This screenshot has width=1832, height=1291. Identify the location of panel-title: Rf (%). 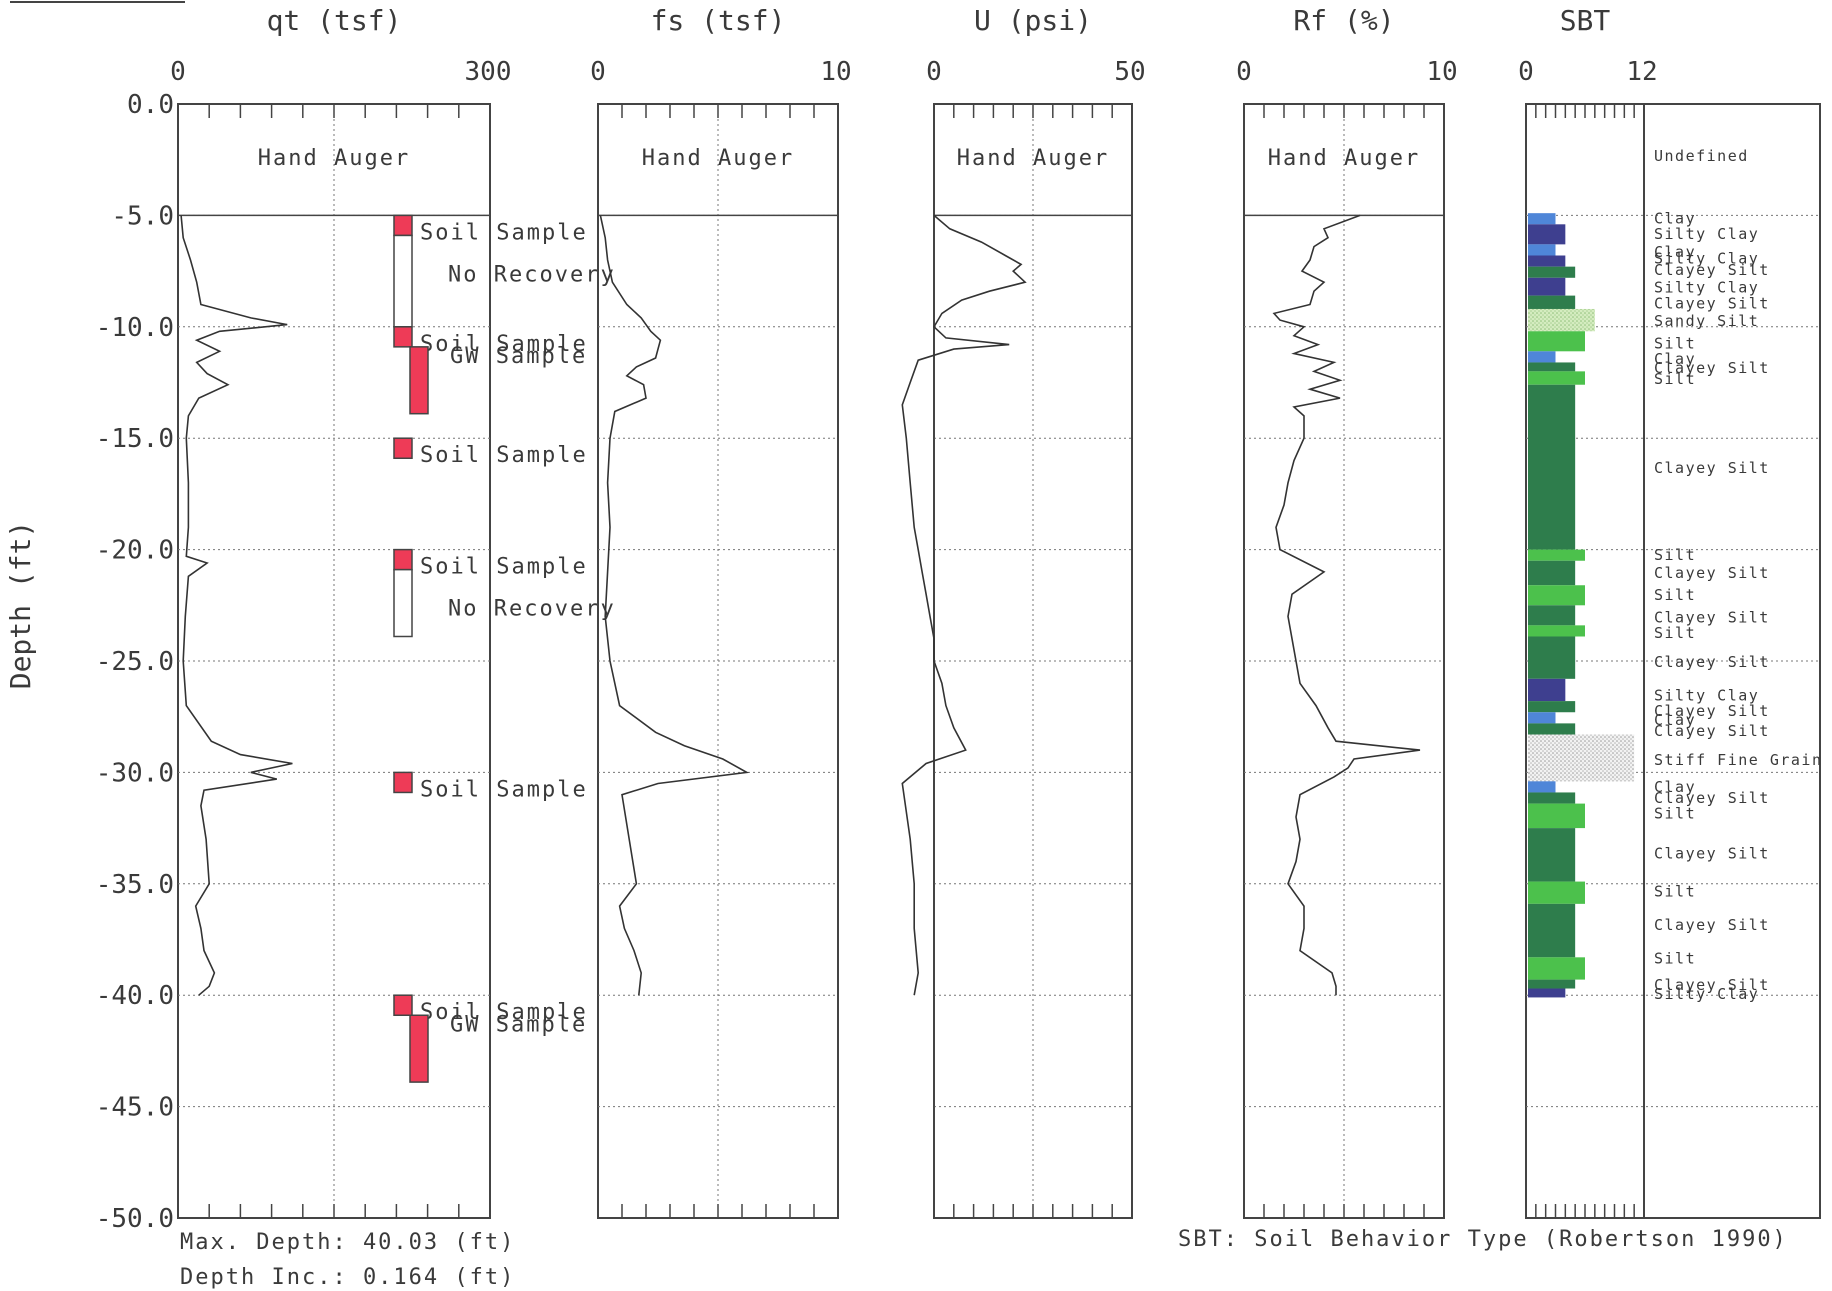
(1343, 20).